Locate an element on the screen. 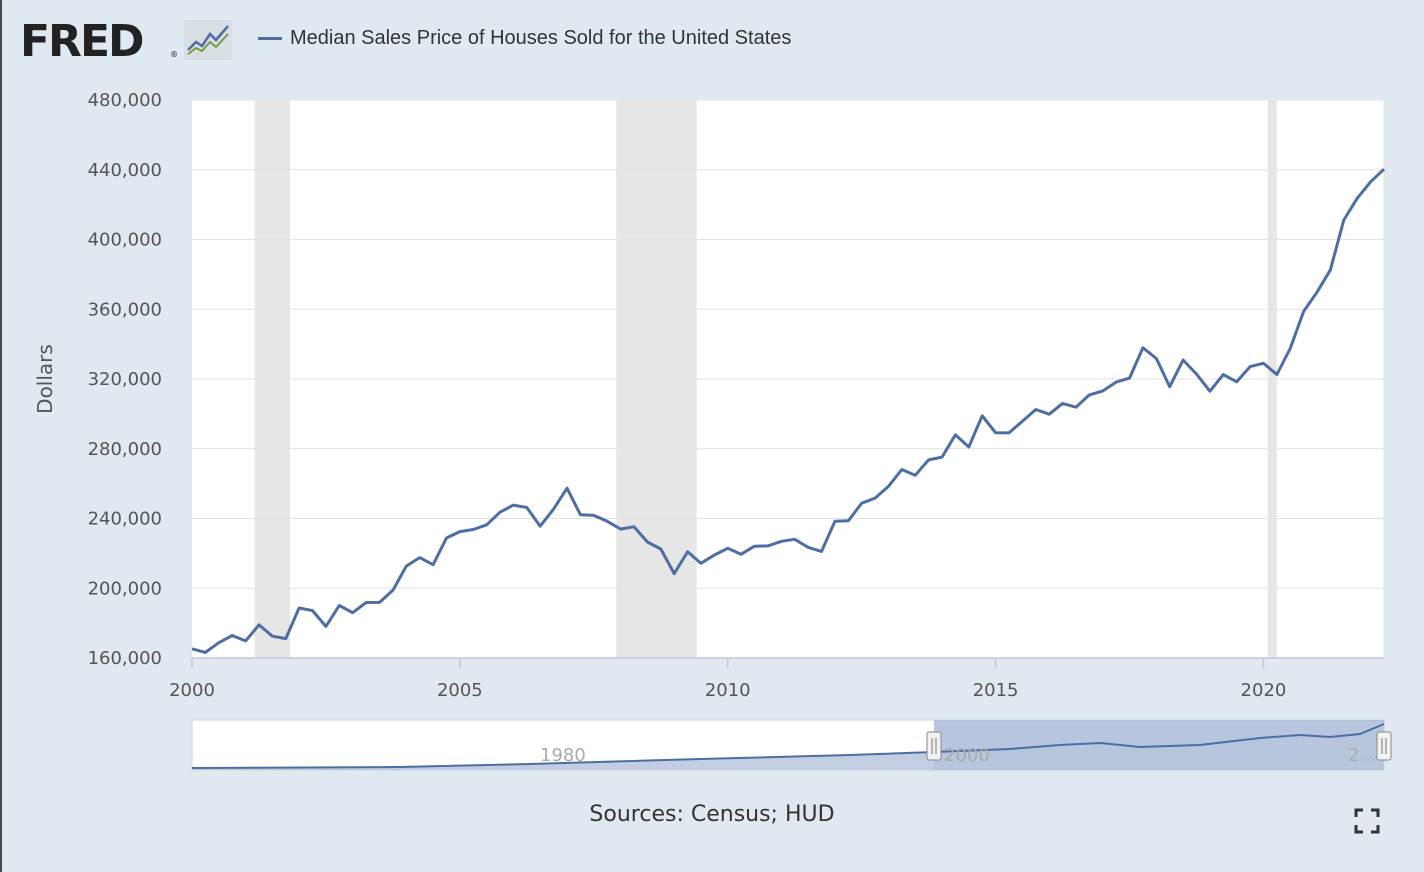 This screenshot has height=872, width=1424. navigator-handle-left is located at coordinates (934, 746).